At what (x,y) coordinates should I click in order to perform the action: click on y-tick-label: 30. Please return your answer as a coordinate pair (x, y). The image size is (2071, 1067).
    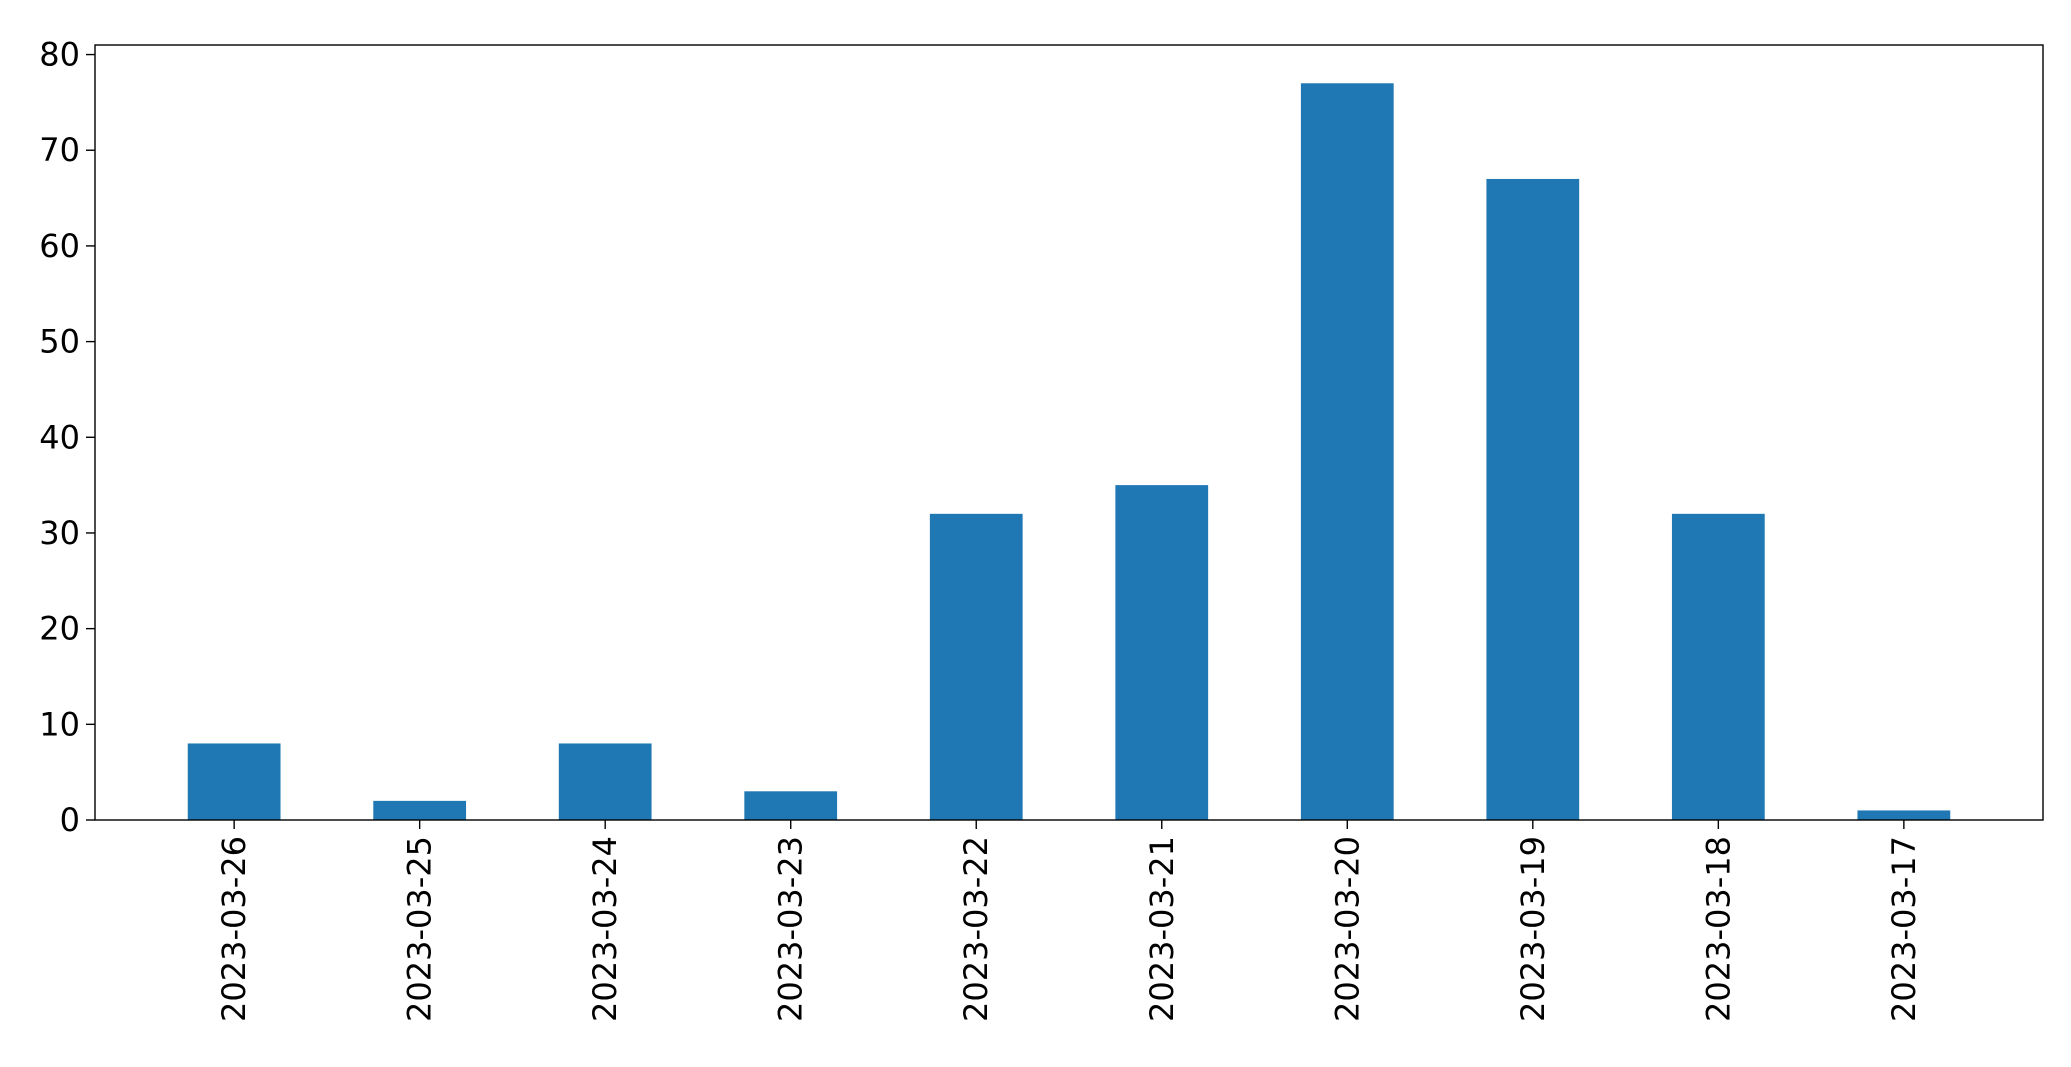
    Looking at the image, I should click on (59, 533).